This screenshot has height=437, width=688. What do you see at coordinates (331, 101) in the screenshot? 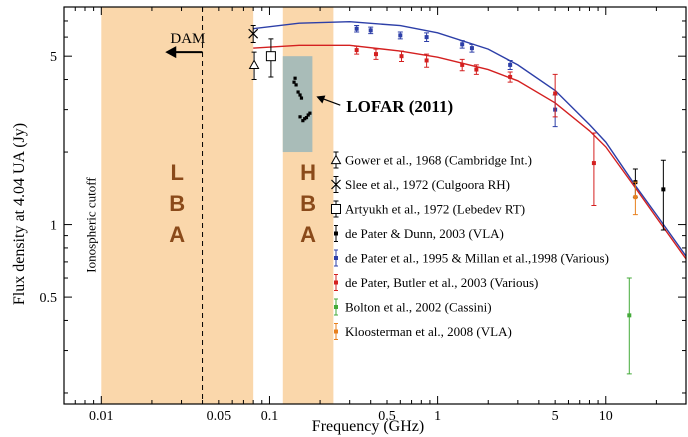
I see `lofar-arrow` at bounding box center [331, 101].